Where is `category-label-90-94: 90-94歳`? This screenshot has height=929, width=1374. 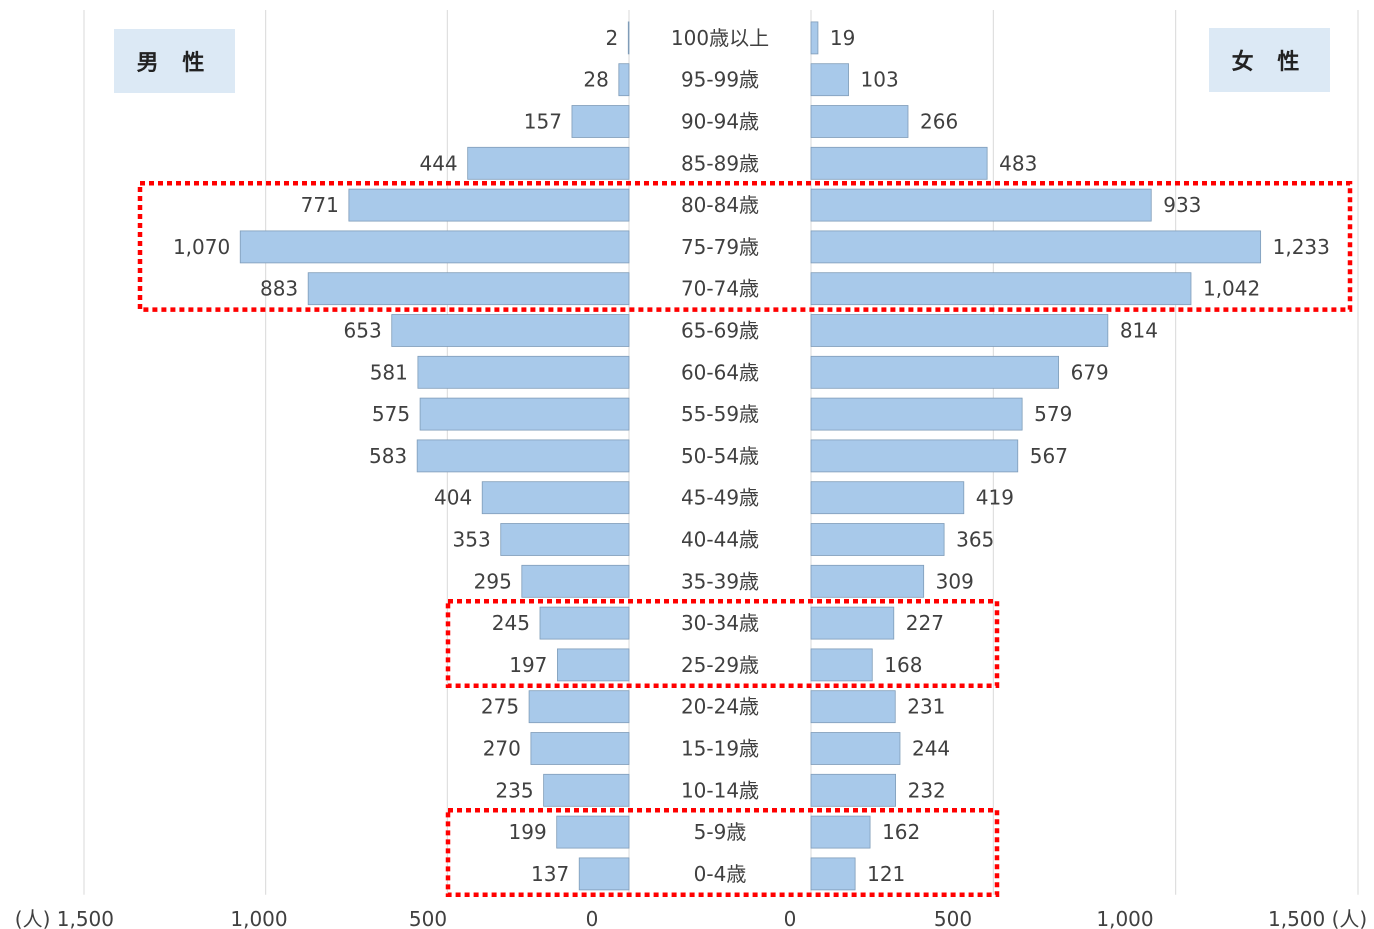
category-label-90-94: 90-94歳 is located at coordinates (720, 122).